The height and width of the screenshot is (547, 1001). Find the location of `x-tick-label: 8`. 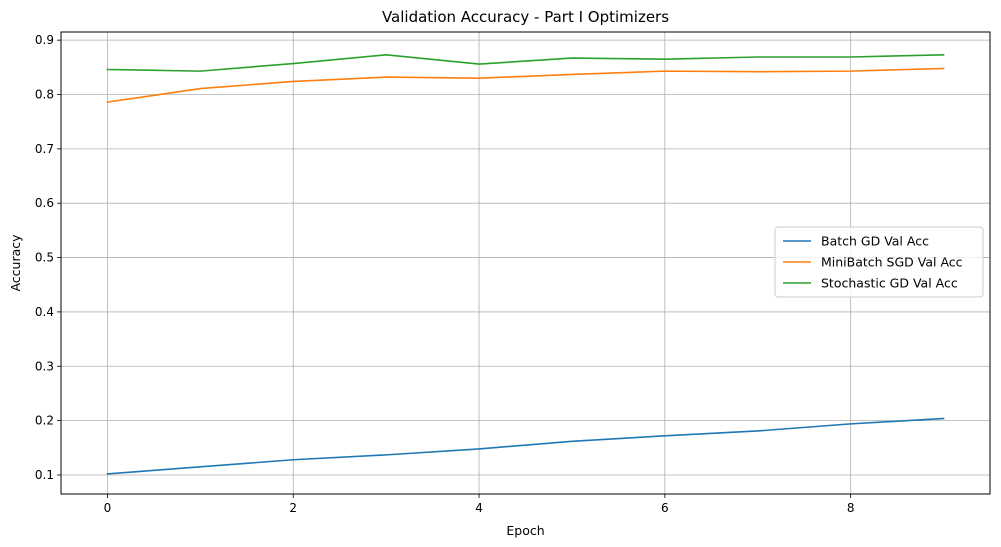

x-tick-label: 8 is located at coordinates (851, 508).